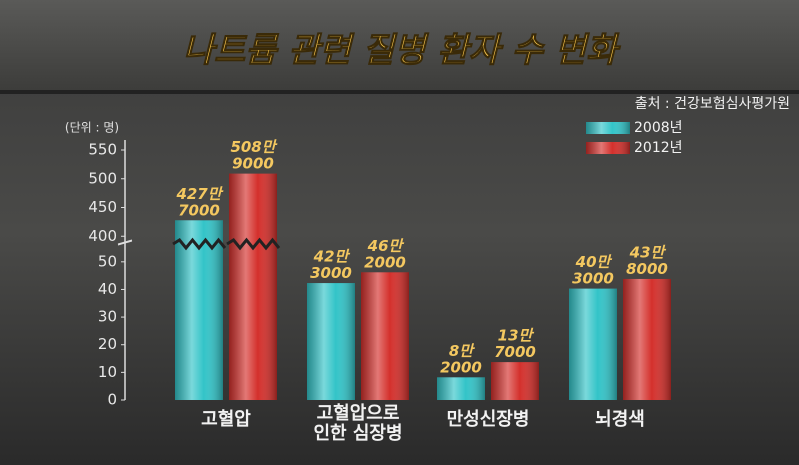  I want to click on axis-break, so click(125, 242).